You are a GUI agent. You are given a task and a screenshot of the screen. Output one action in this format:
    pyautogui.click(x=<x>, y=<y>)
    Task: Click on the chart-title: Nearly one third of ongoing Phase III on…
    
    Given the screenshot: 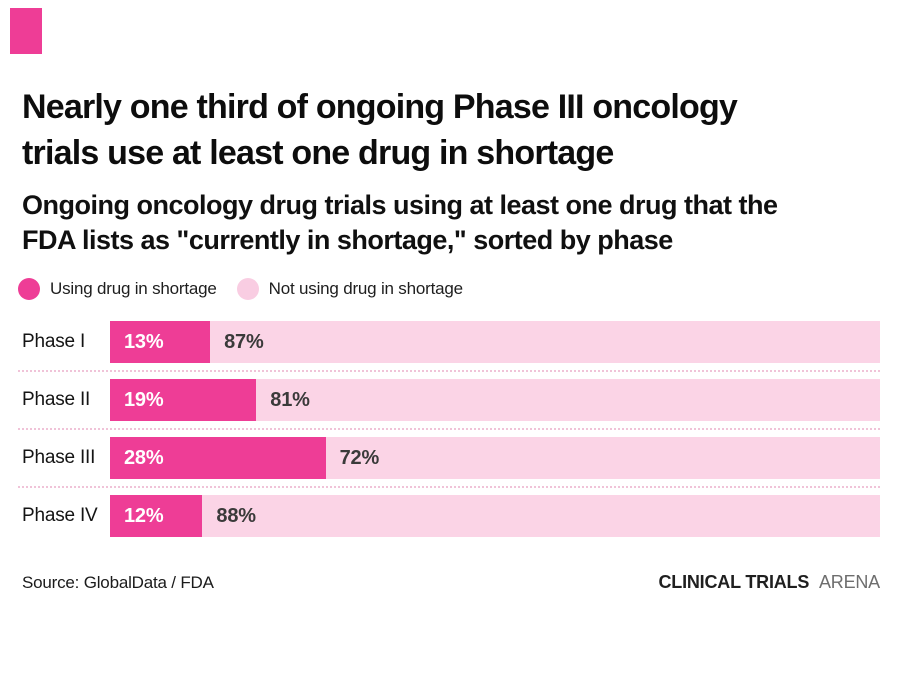 What is the action you would take?
    pyautogui.click(x=453, y=130)
    